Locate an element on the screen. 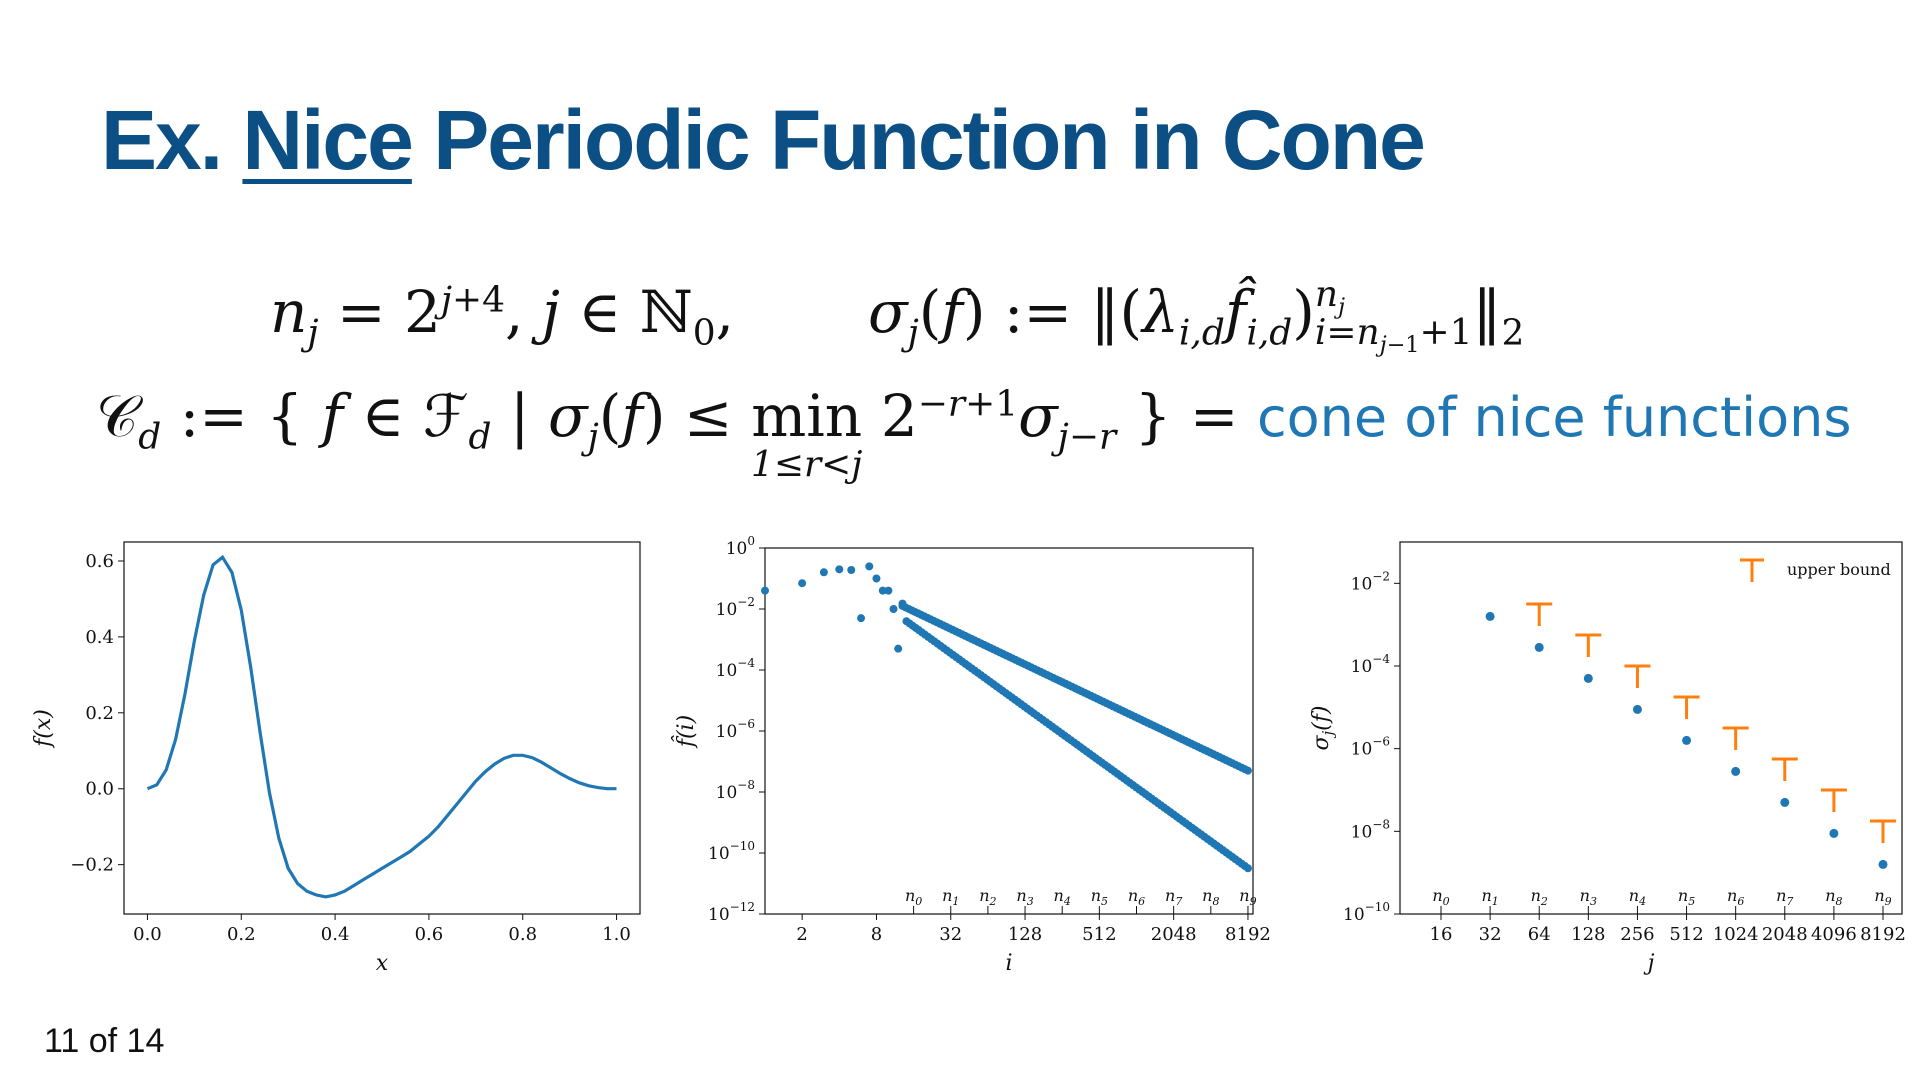  lower-branch-point is located at coordinates (1247, 868).